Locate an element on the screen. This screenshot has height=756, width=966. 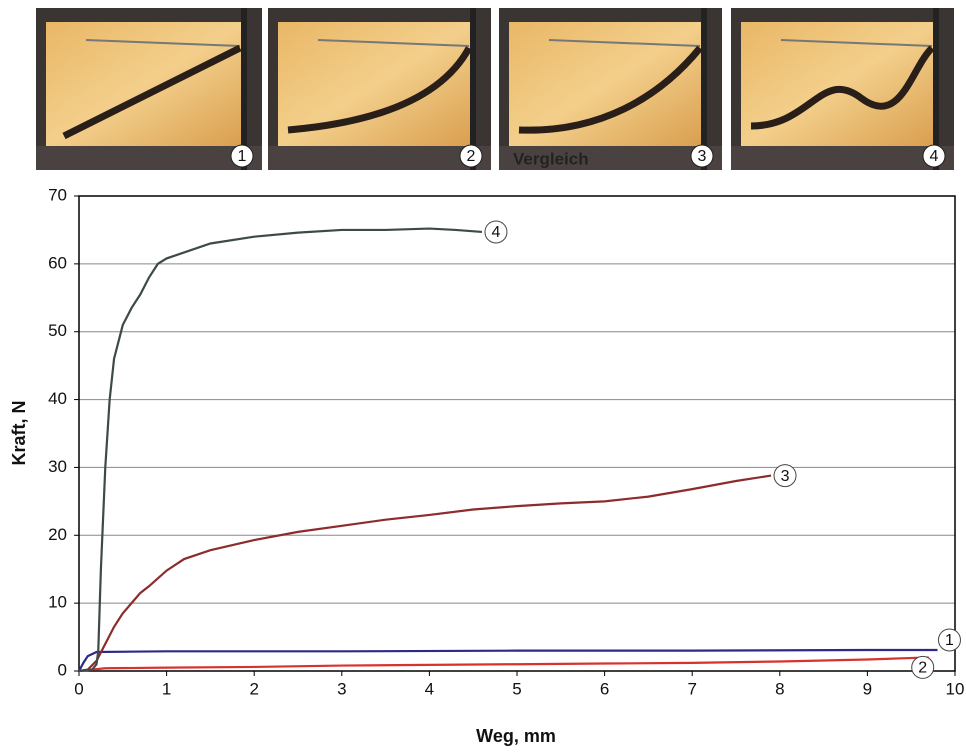
y-tick-label: 70 is located at coordinates (57, 194).